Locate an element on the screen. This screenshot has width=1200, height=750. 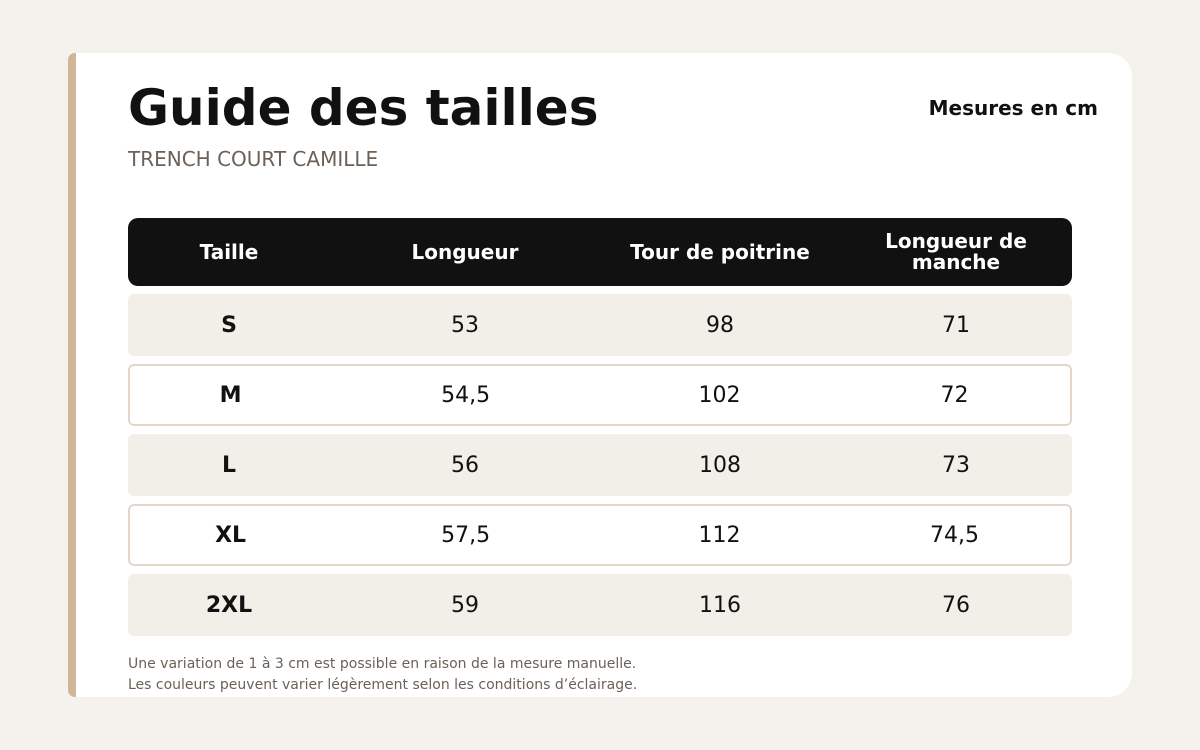
length-cell: 53 is located at coordinates (465, 325).